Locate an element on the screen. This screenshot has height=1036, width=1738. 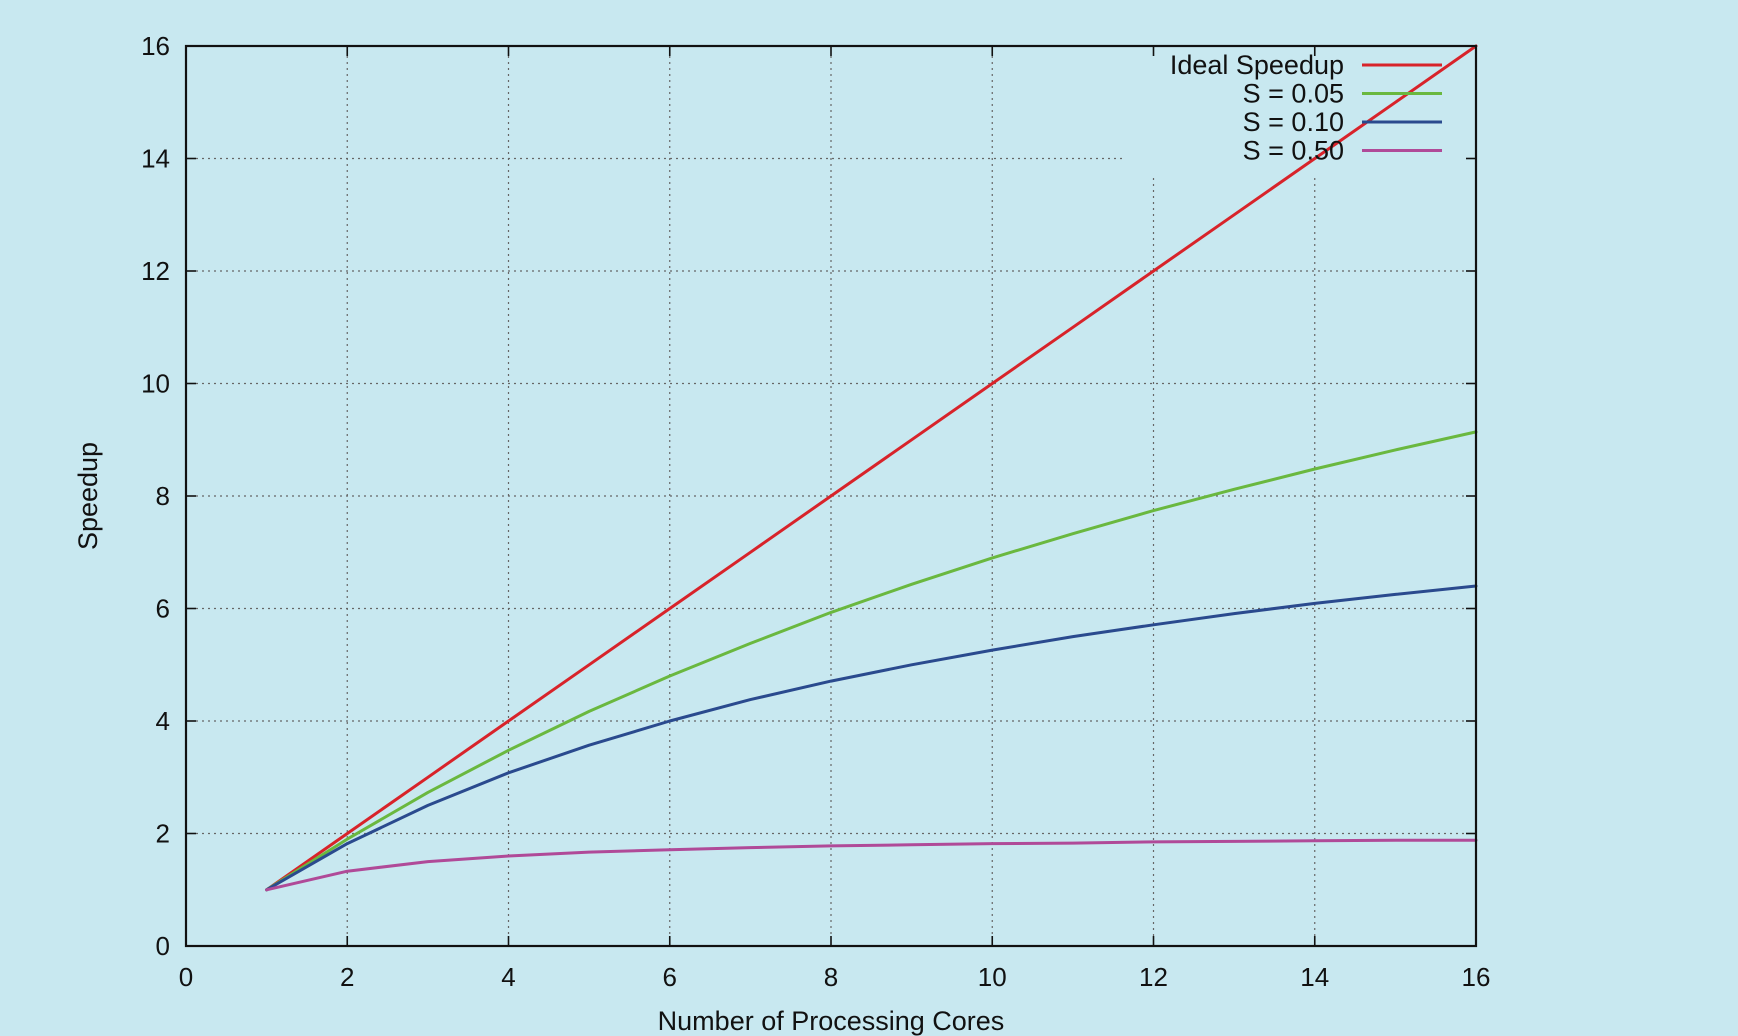
x-tick-label: 10 is located at coordinates (992, 977).